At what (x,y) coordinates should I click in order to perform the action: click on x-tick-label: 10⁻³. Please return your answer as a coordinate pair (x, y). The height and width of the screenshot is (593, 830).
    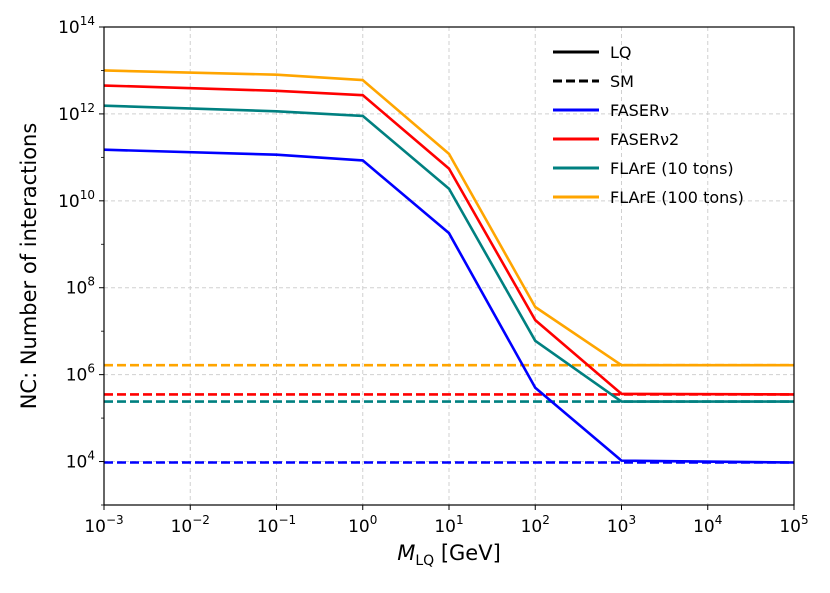
    Looking at the image, I should click on (103, 525).